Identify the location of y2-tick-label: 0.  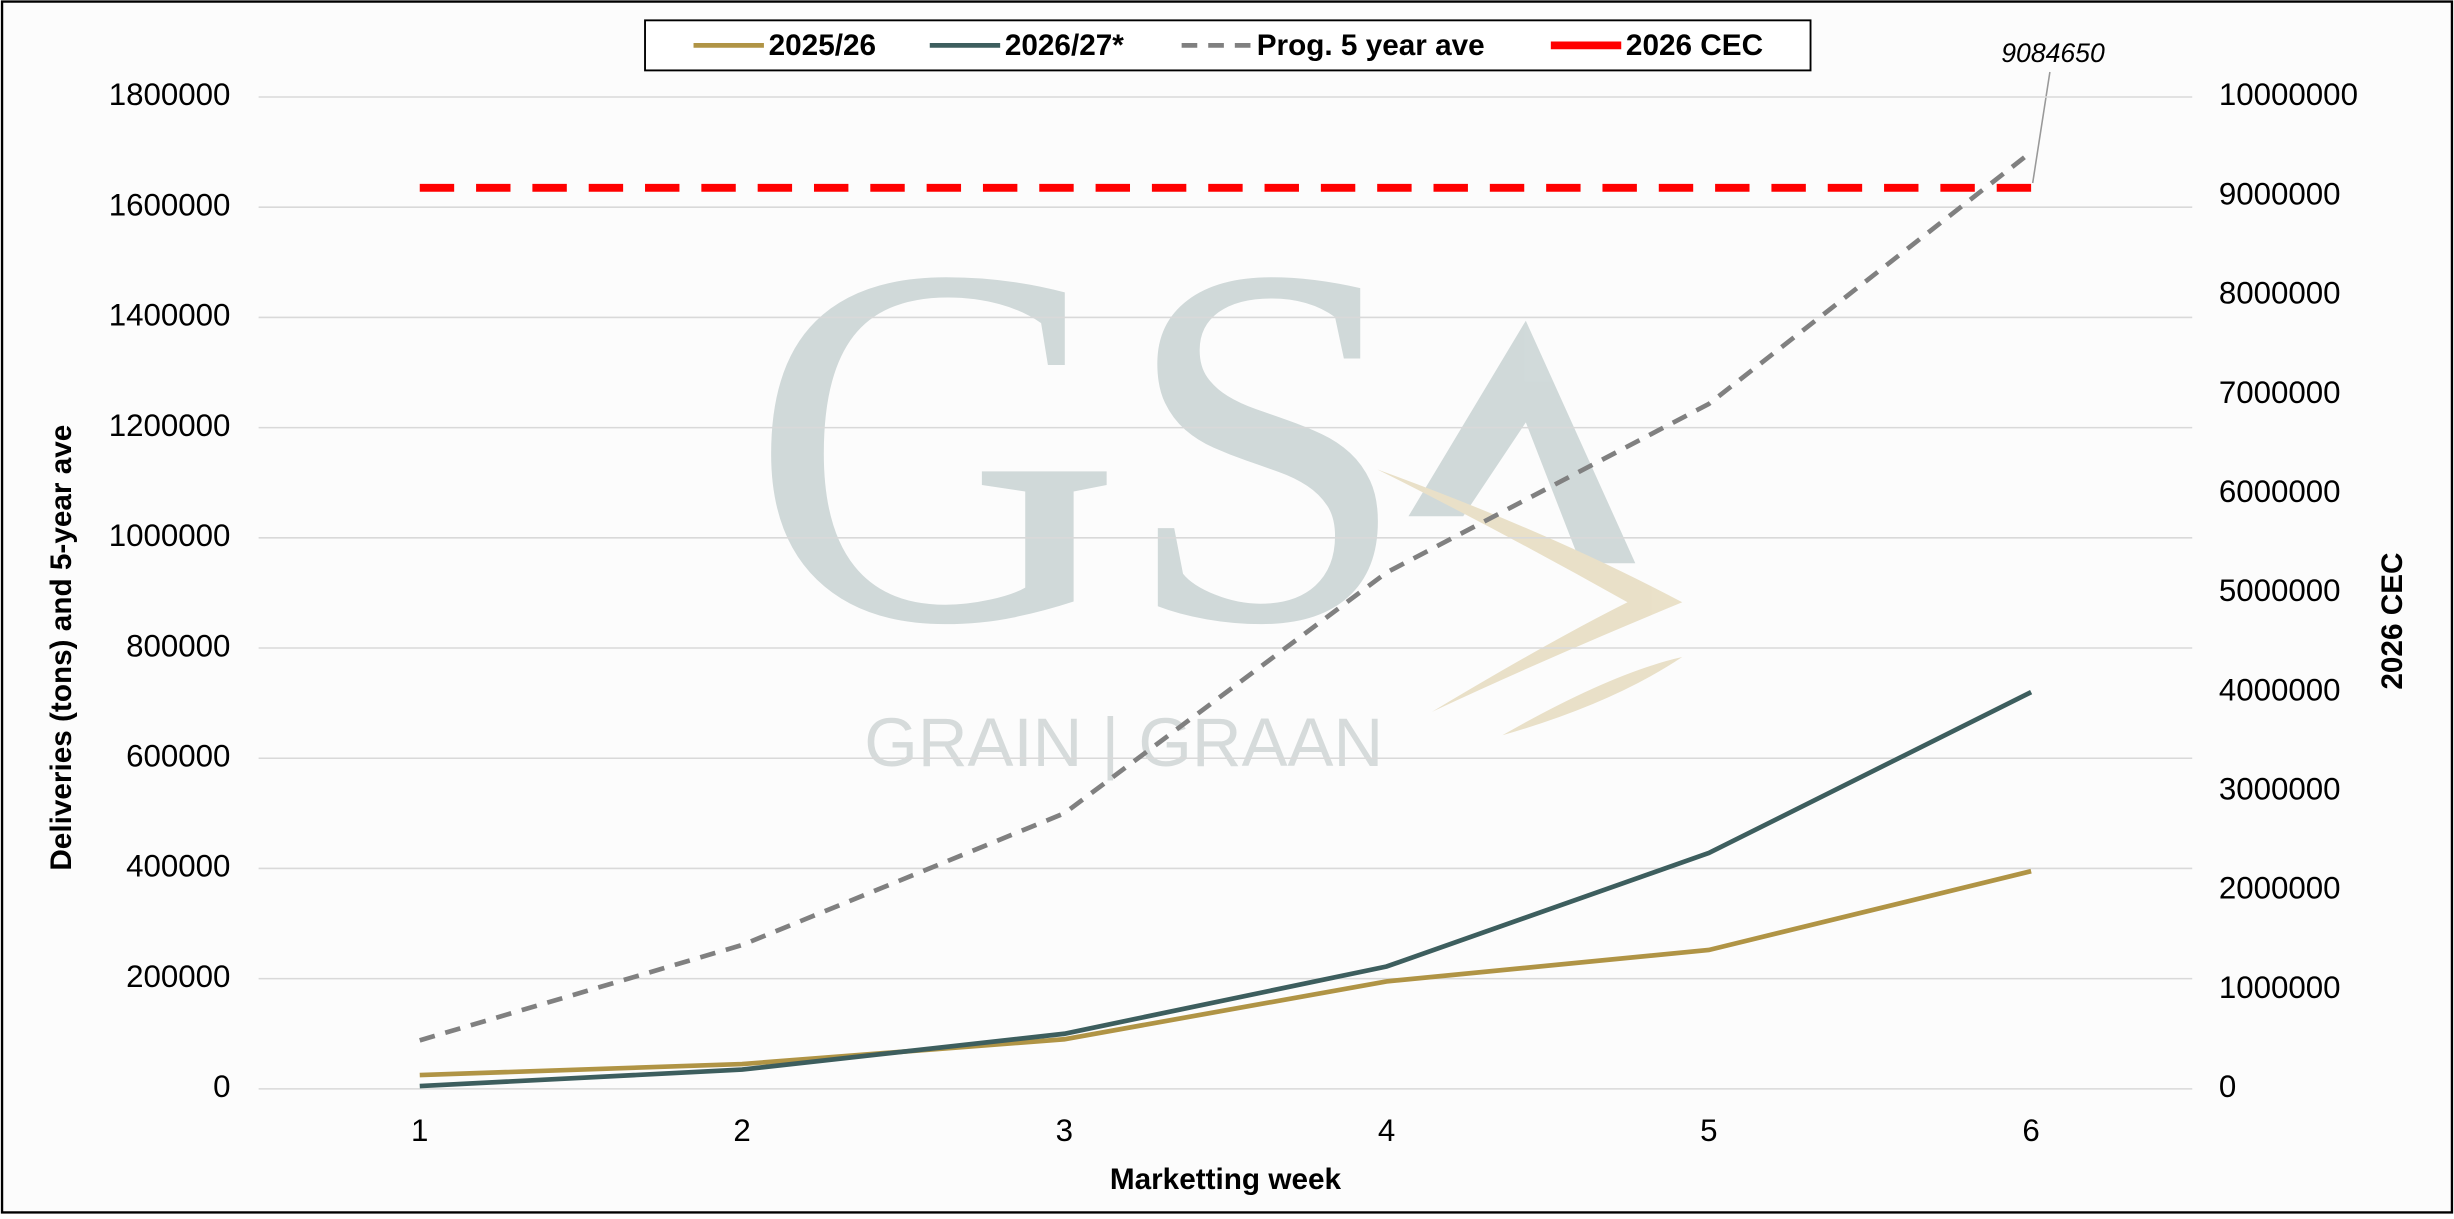
(2227, 1086).